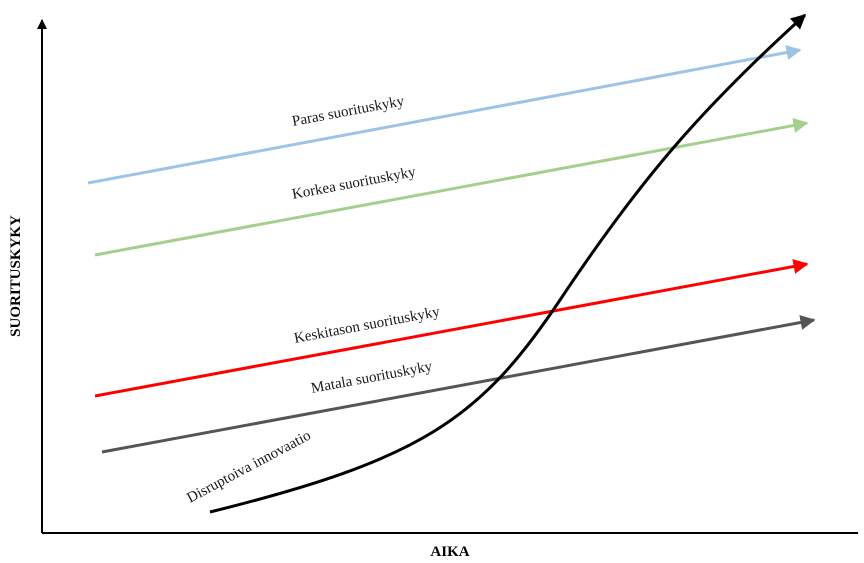  What do you see at coordinates (248, 467) in the screenshot?
I see `label-disruptive: Disruptoiva innovaatio` at bounding box center [248, 467].